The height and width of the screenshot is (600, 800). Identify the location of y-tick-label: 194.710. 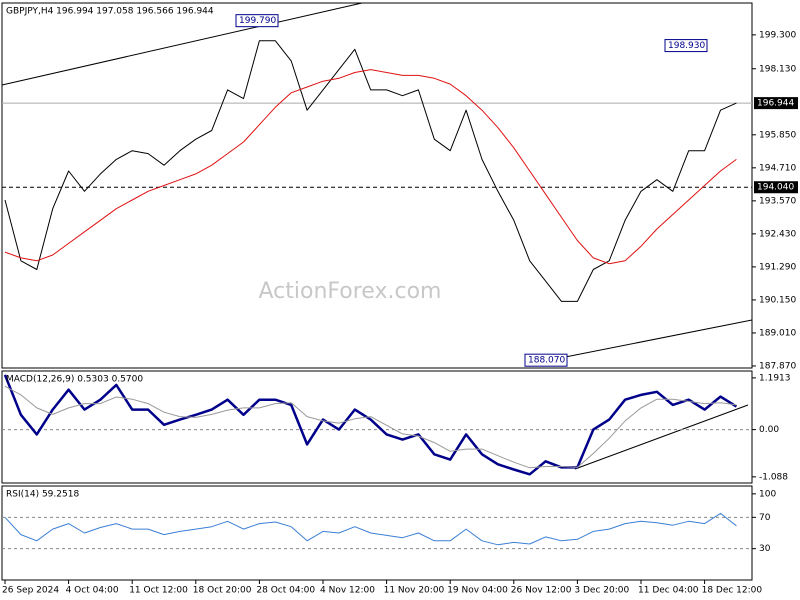
(777, 168).